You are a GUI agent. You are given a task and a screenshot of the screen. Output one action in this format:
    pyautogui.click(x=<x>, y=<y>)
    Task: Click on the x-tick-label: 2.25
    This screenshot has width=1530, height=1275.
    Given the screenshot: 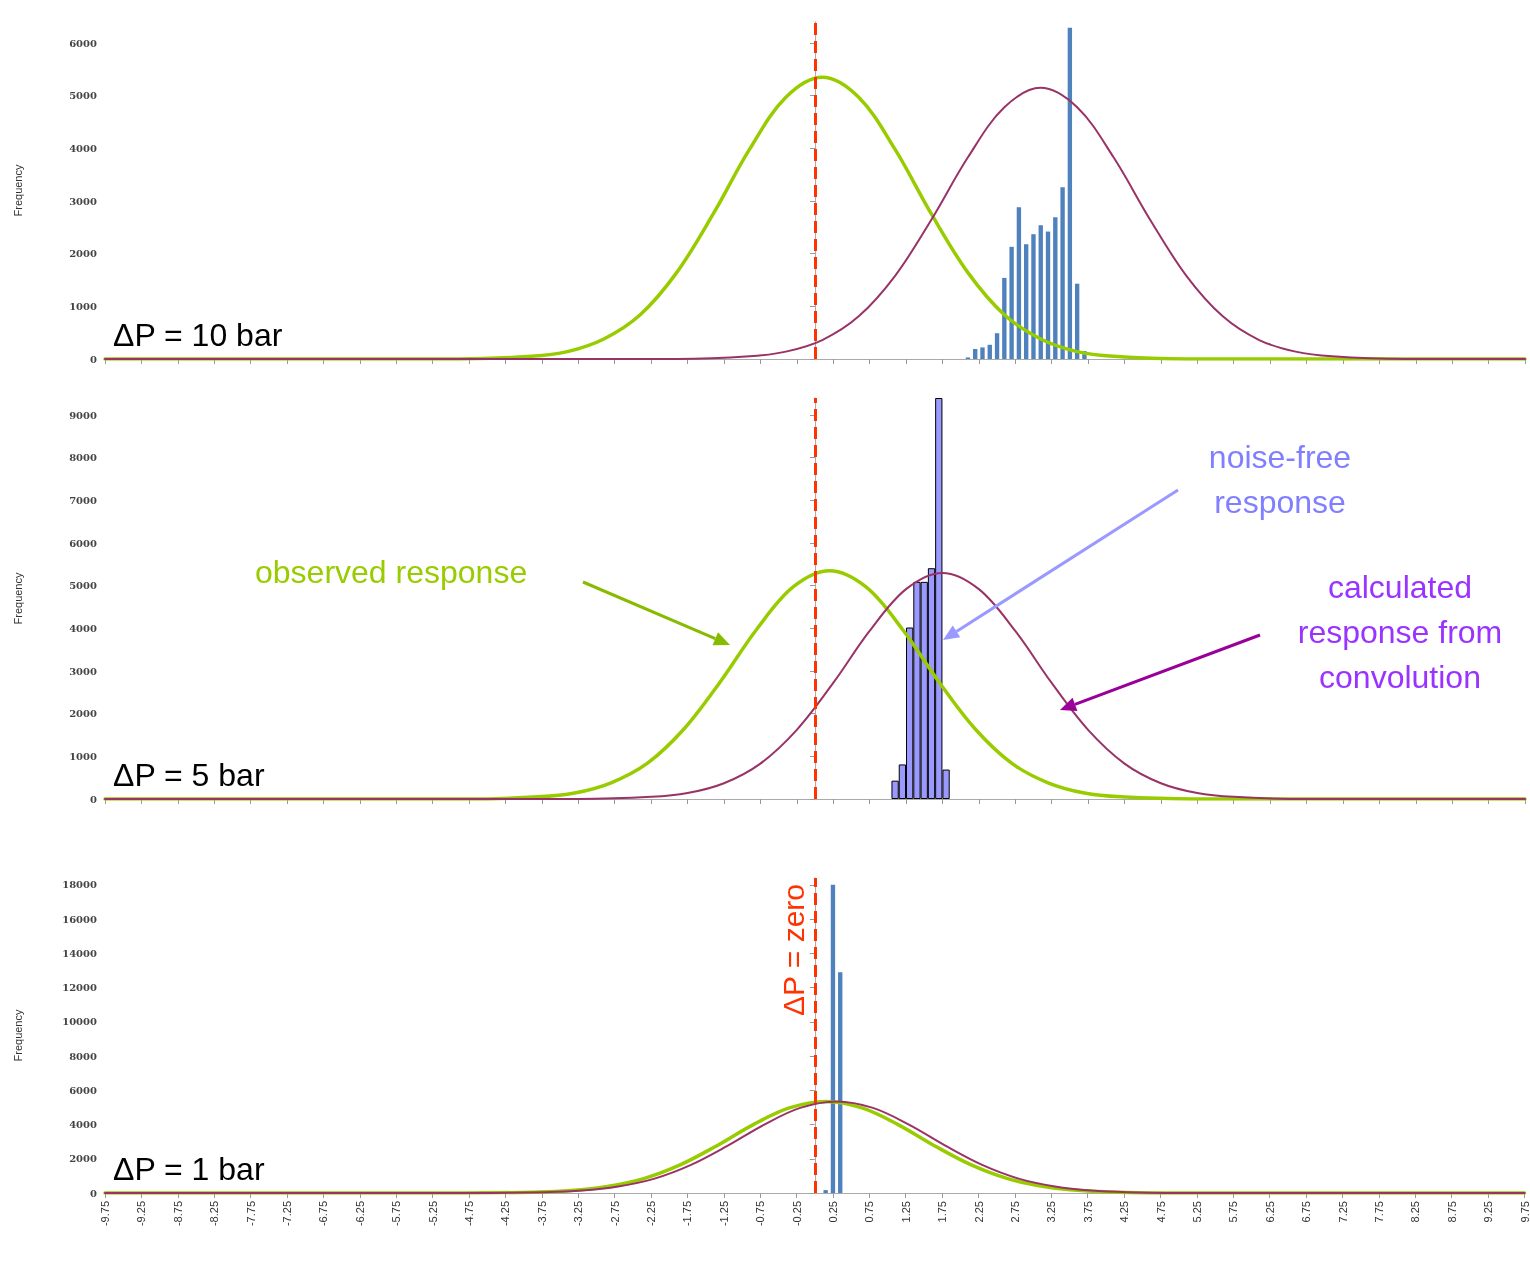 What is the action you would take?
    pyautogui.click(x=978, y=1212)
    